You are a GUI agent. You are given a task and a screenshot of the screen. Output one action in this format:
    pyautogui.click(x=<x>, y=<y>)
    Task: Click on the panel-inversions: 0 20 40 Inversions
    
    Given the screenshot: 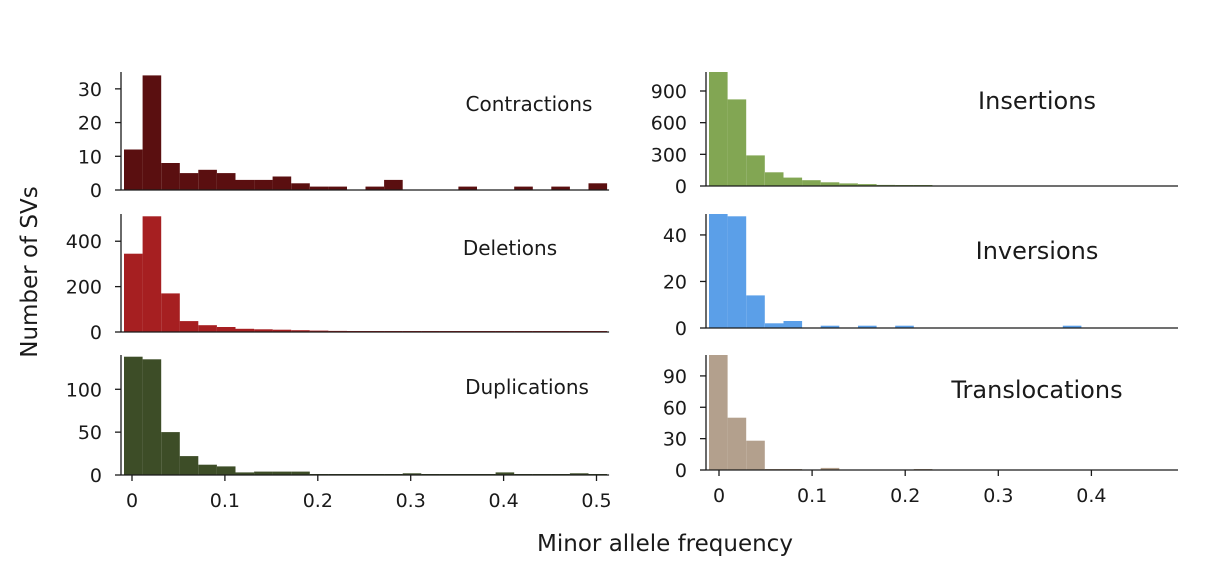 What is the action you would take?
    pyautogui.click(x=920, y=277)
    